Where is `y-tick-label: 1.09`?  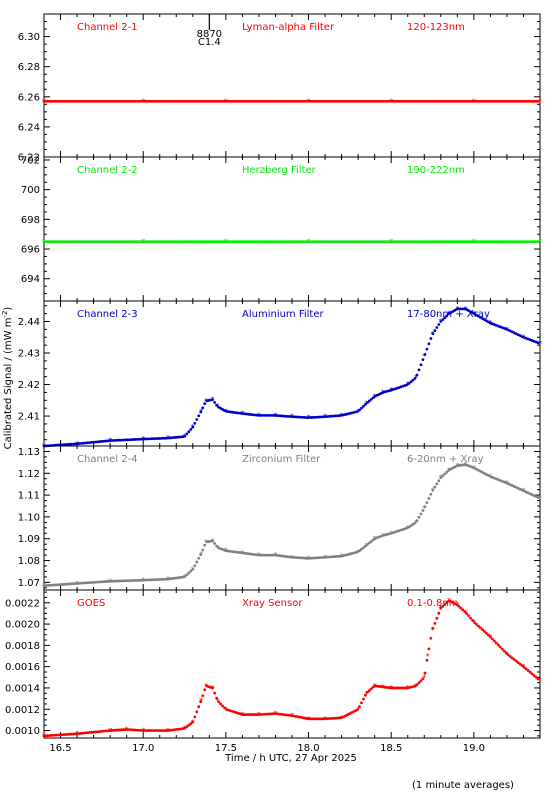
y-tick-label: 1.09 is located at coordinates (29, 539).